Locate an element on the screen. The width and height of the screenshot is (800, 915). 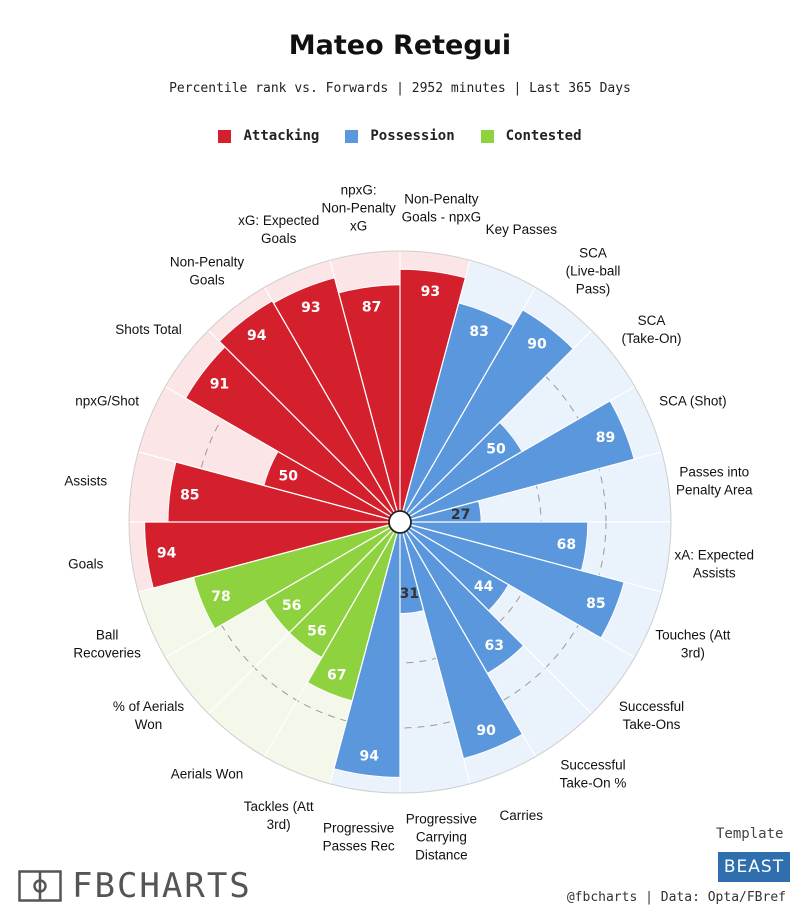
value-label-4: 50 is located at coordinates (496, 449).